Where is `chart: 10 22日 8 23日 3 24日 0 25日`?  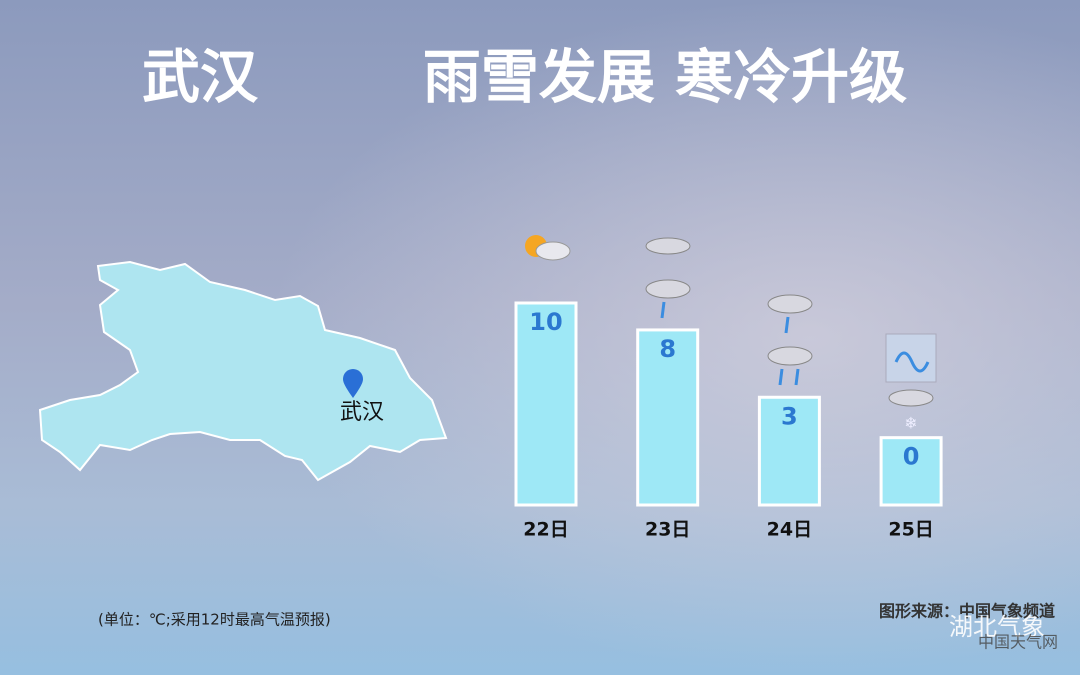
chart: 10 22日 8 23日 3 24日 0 25日 is located at coordinates (728, 421).